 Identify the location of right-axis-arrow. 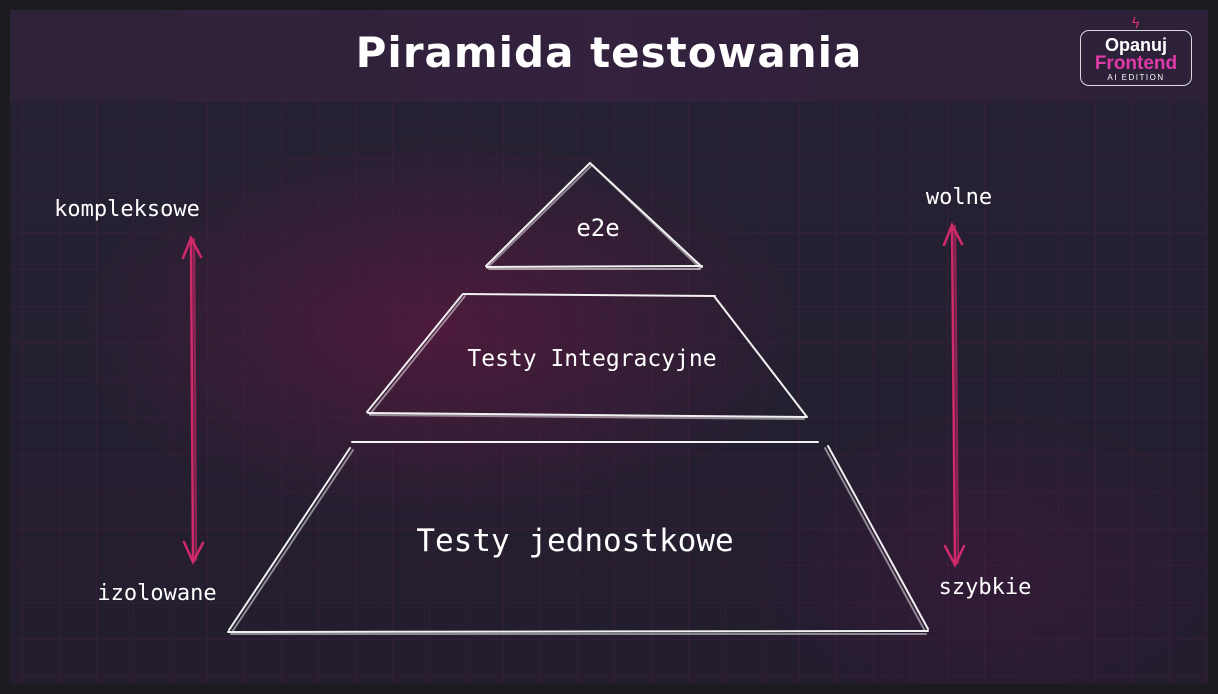
(954, 395).